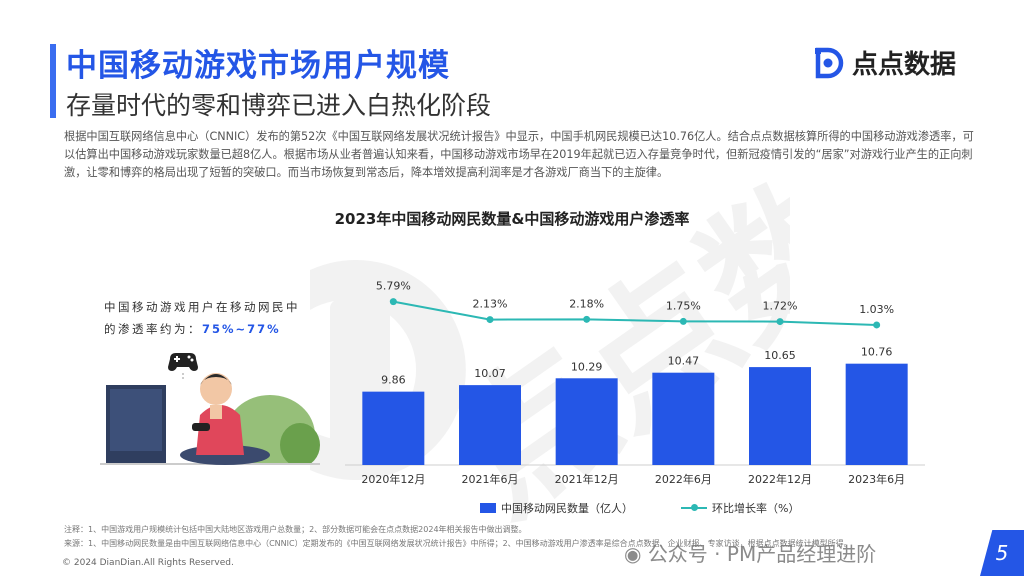  I want to click on legend-bar-swatch, so click(488, 508).